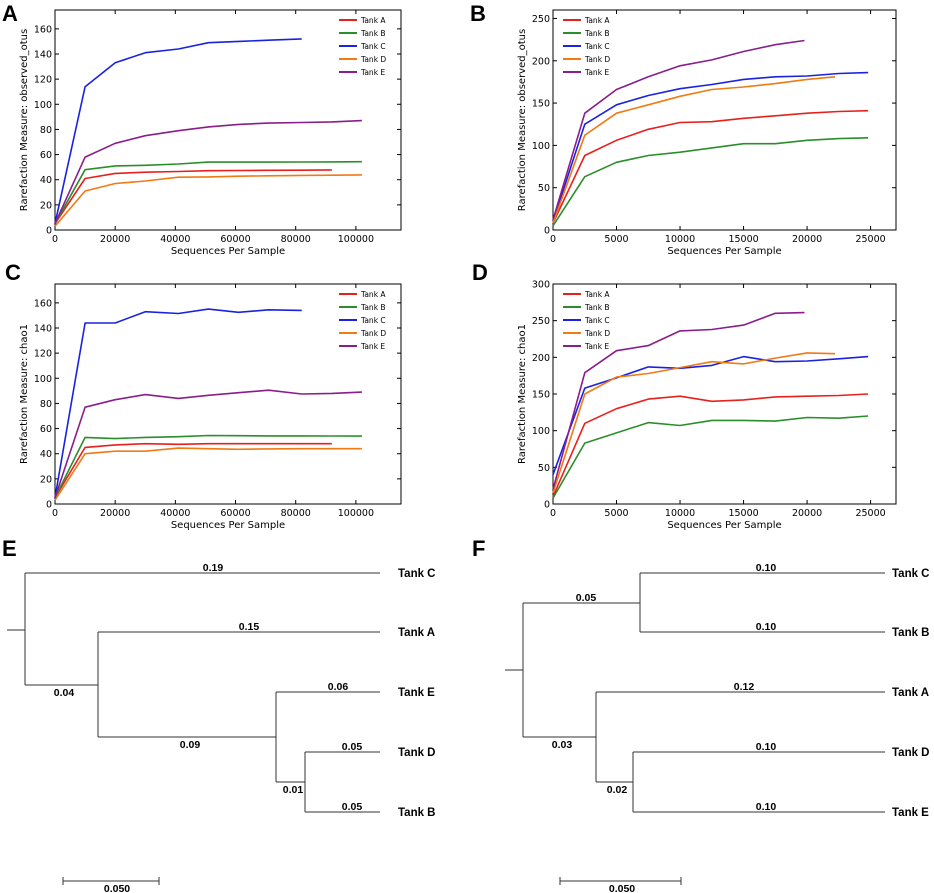 This screenshot has height=893, width=934. Describe the element at coordinates (235, 513) in the screenshot. I see `x-tick-label: 60000` at that location.